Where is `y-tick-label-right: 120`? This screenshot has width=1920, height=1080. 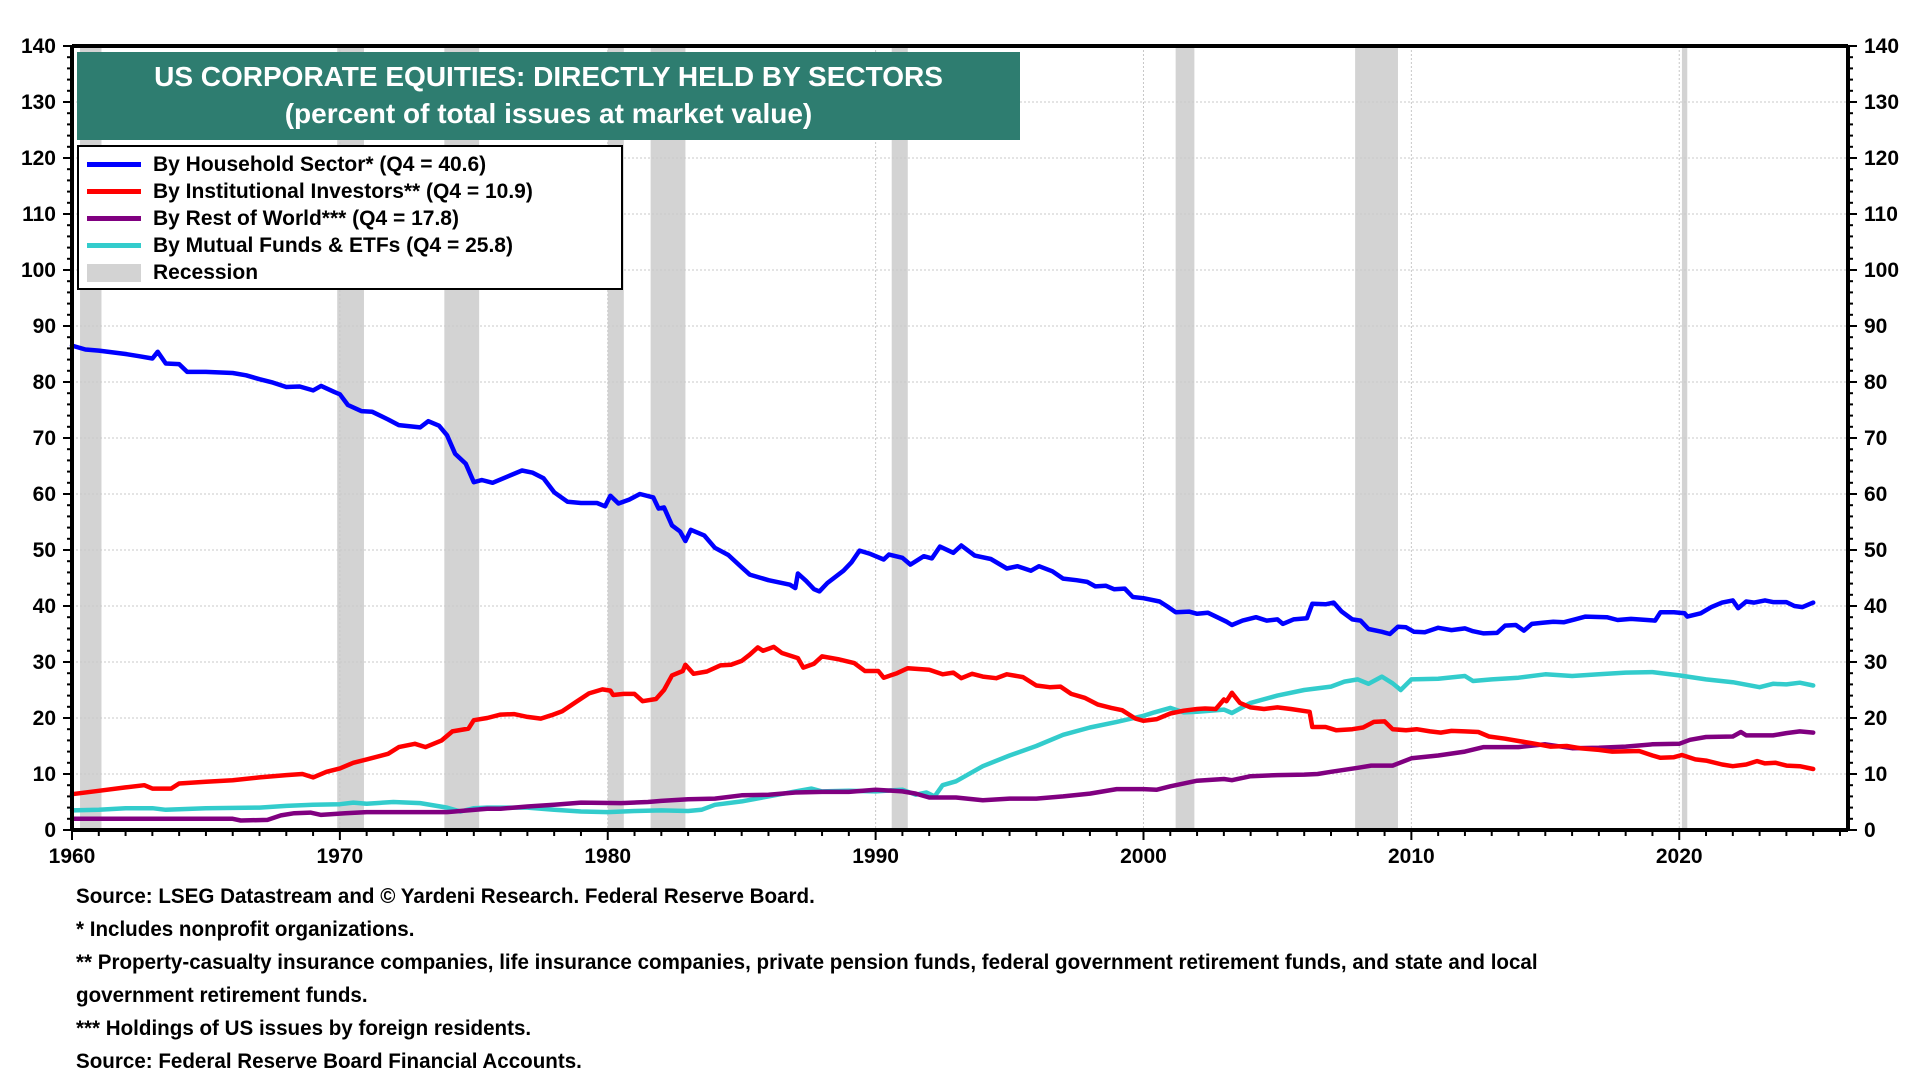
y-tick-label-right: 120 is located at coordinates (1881, 158).